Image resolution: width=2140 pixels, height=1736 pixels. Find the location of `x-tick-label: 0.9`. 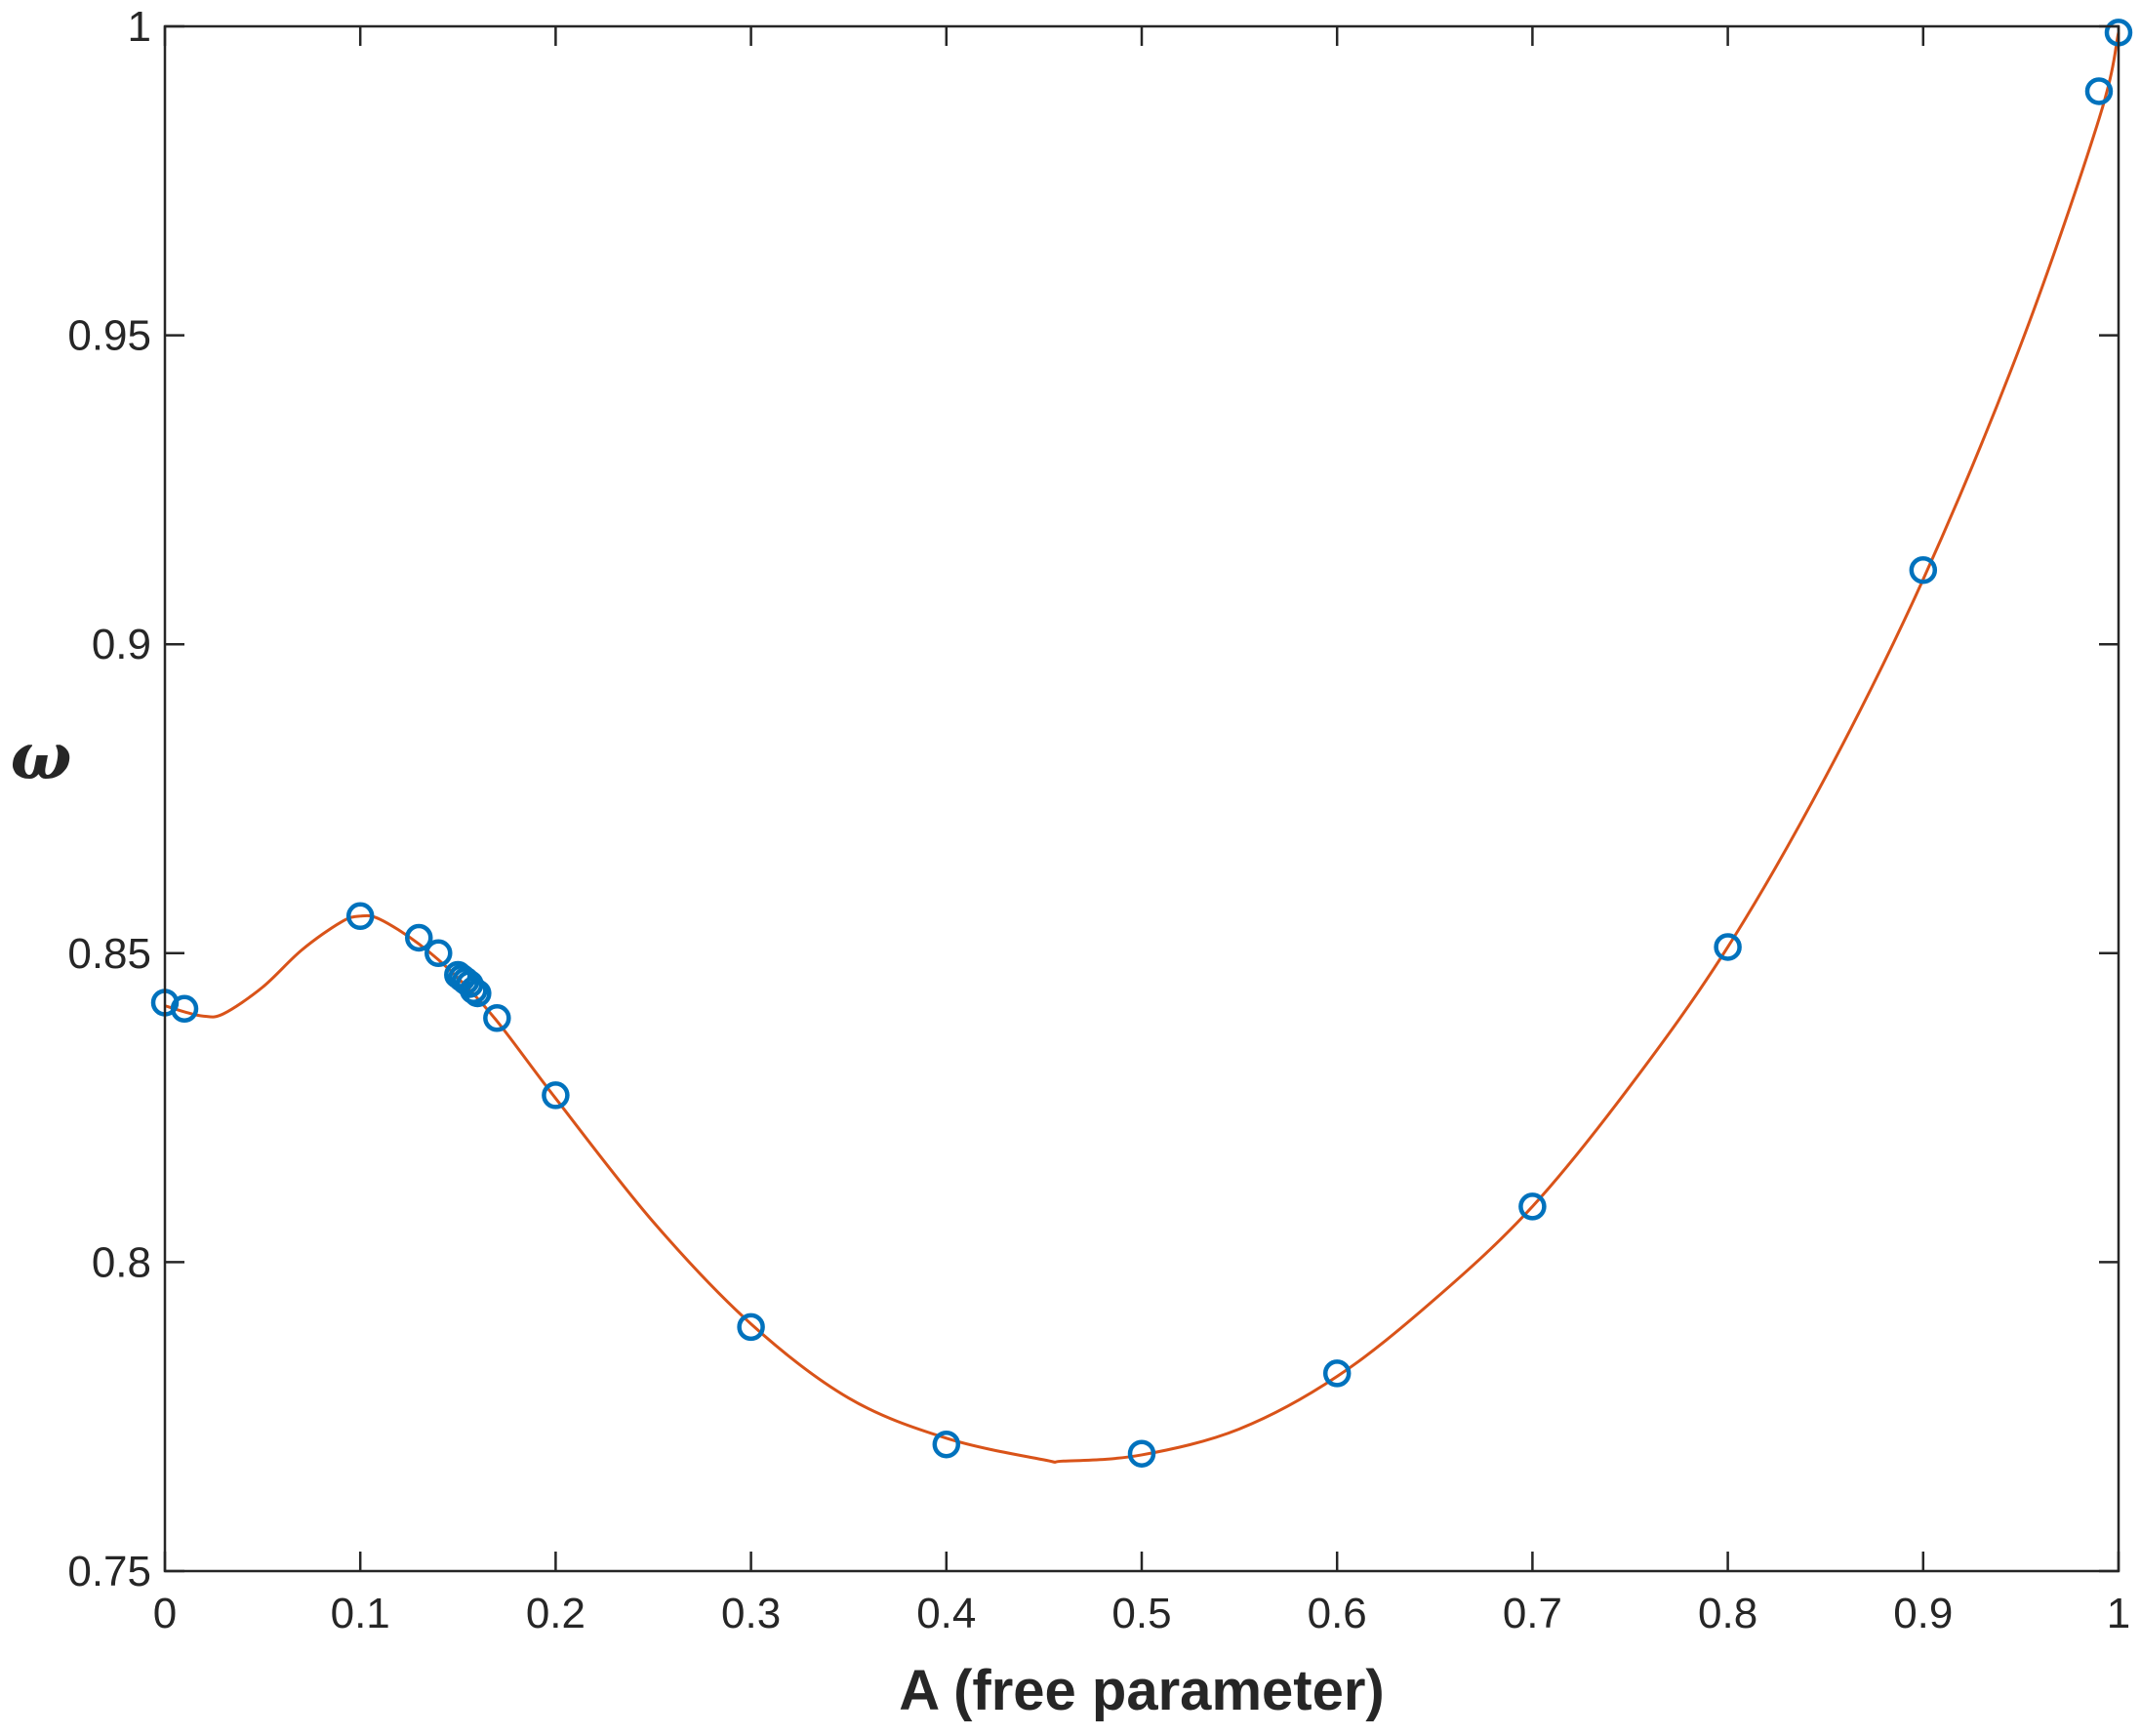

x-tick-label: 0.9 is located at coordinates (1923, 1613).